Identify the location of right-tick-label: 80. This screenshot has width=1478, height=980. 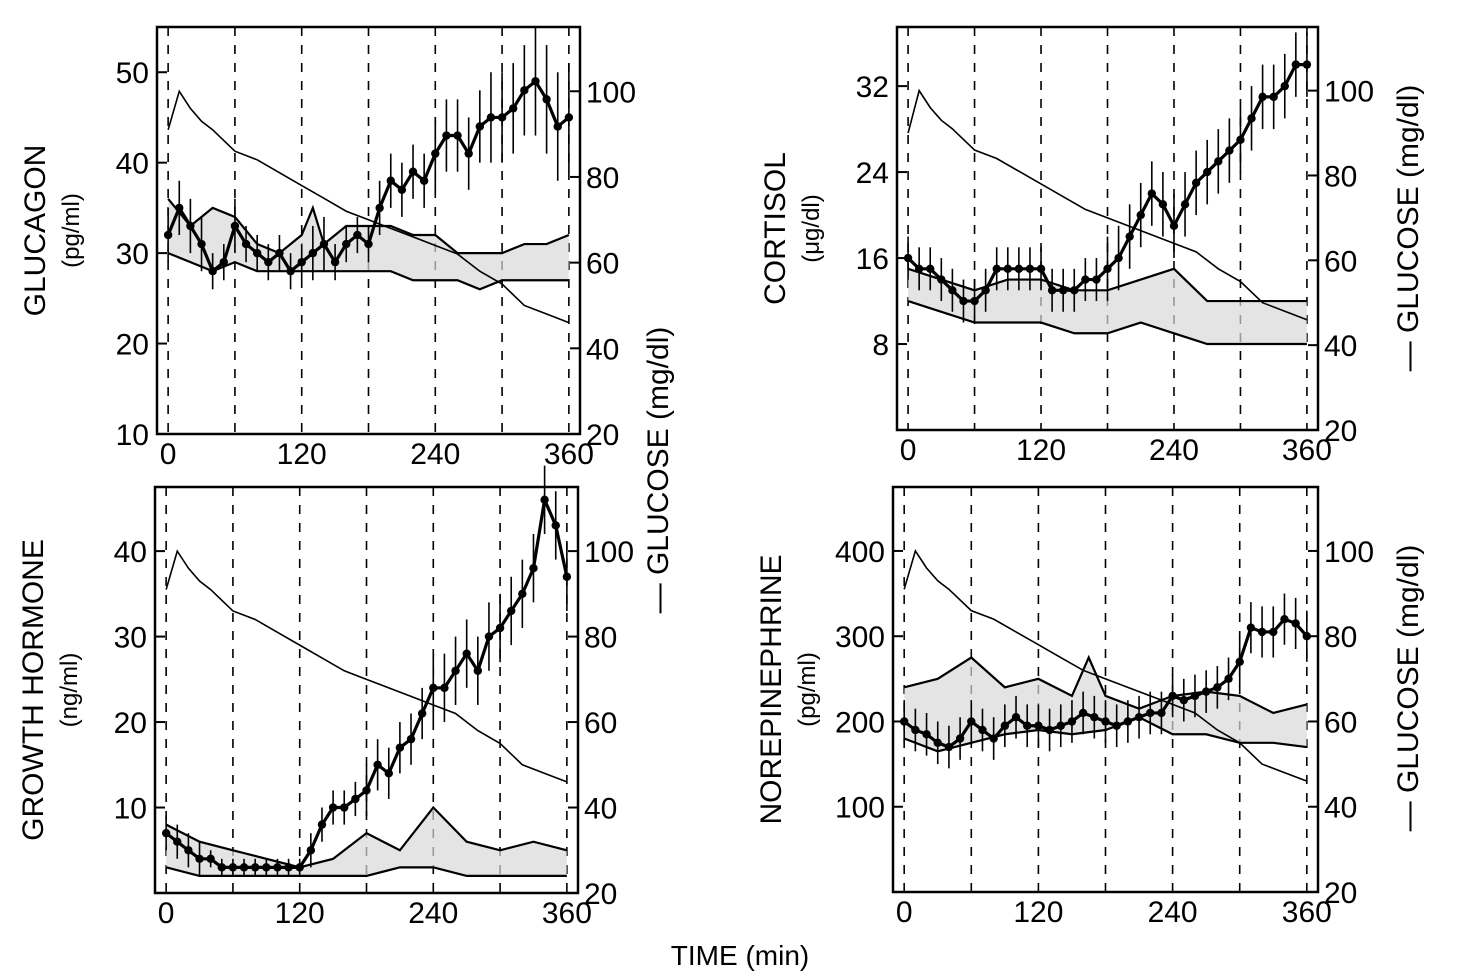
(1340, 176).